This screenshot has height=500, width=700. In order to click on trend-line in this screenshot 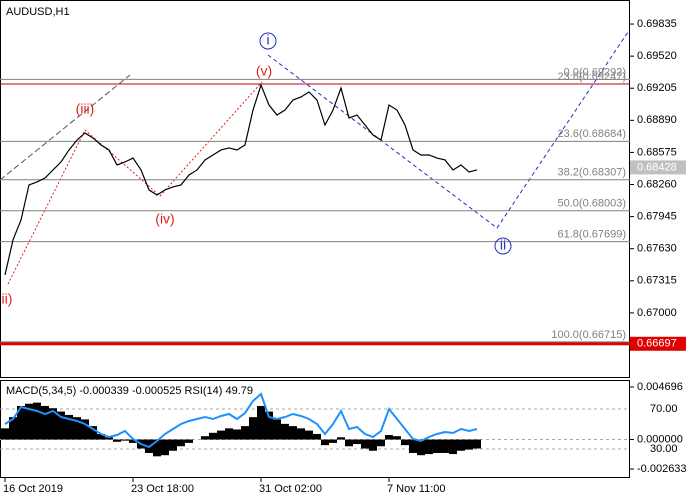, I will do `click(65, 127)`.